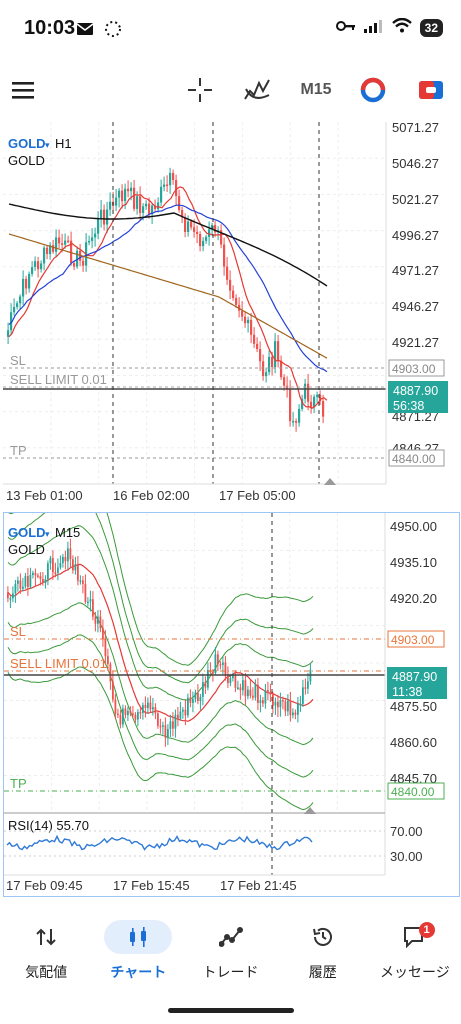 This screenshot has height=1024, width=461. I want to click on time-label: 17 Feb 09:45, so click(44, 885).